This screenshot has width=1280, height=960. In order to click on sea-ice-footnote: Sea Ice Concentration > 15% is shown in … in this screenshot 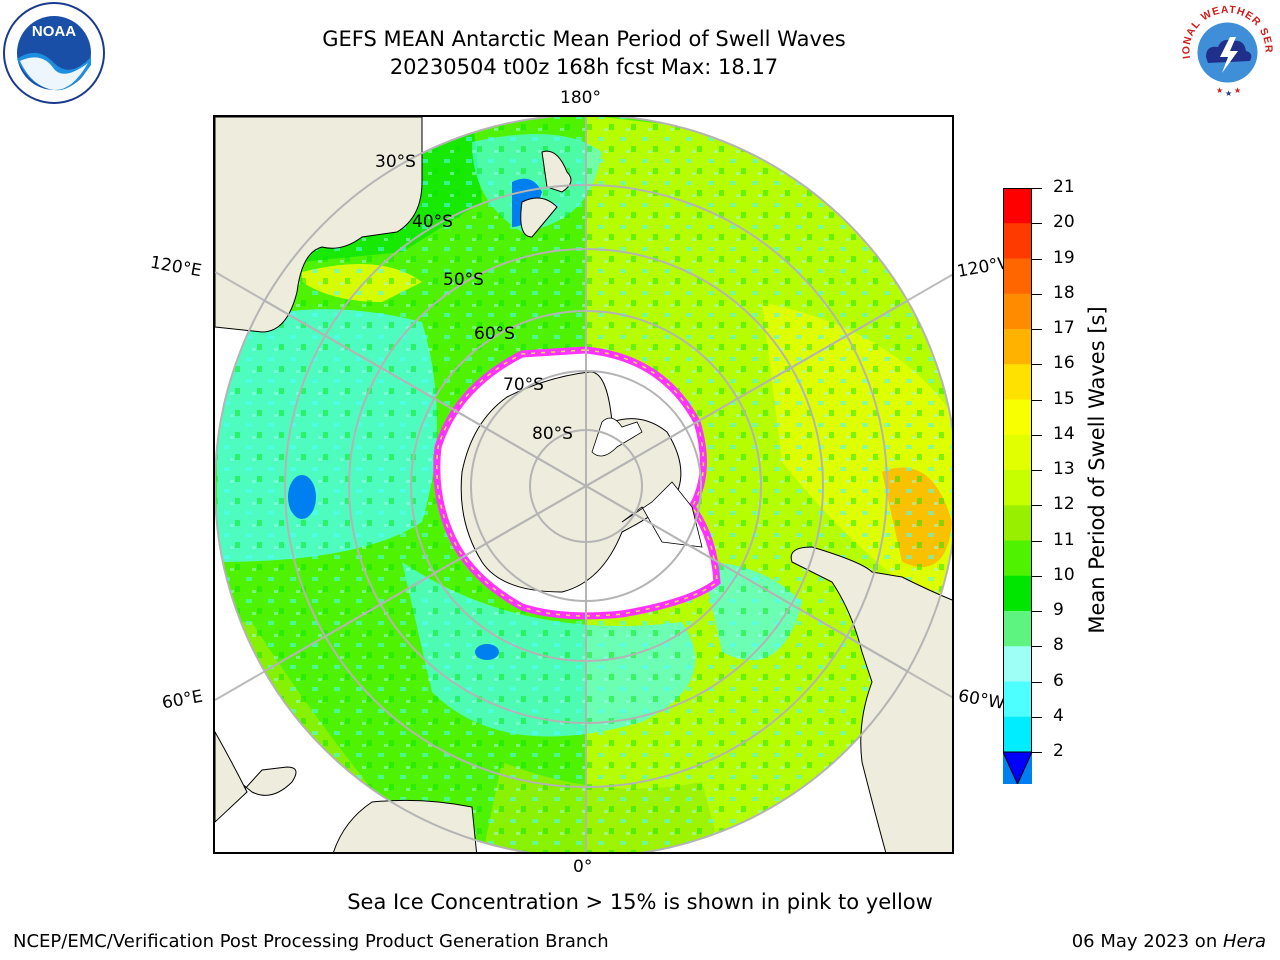, I will do `click(640, 902)`.